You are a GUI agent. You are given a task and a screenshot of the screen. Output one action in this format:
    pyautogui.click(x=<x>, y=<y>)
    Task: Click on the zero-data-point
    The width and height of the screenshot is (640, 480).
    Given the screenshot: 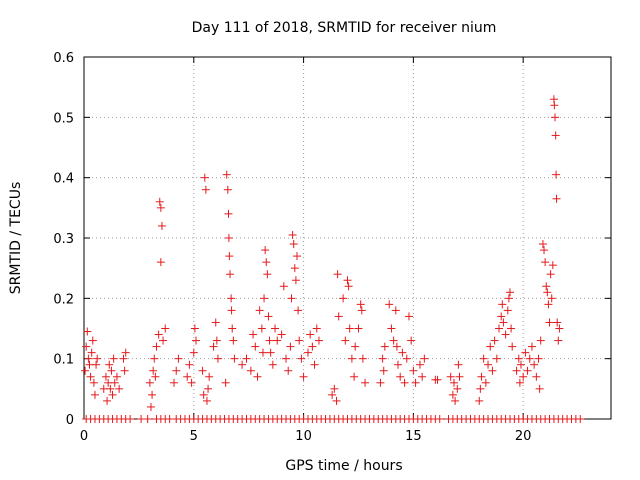 What is the action you would take?
    pyautogui.click(x=580, y=419)
    